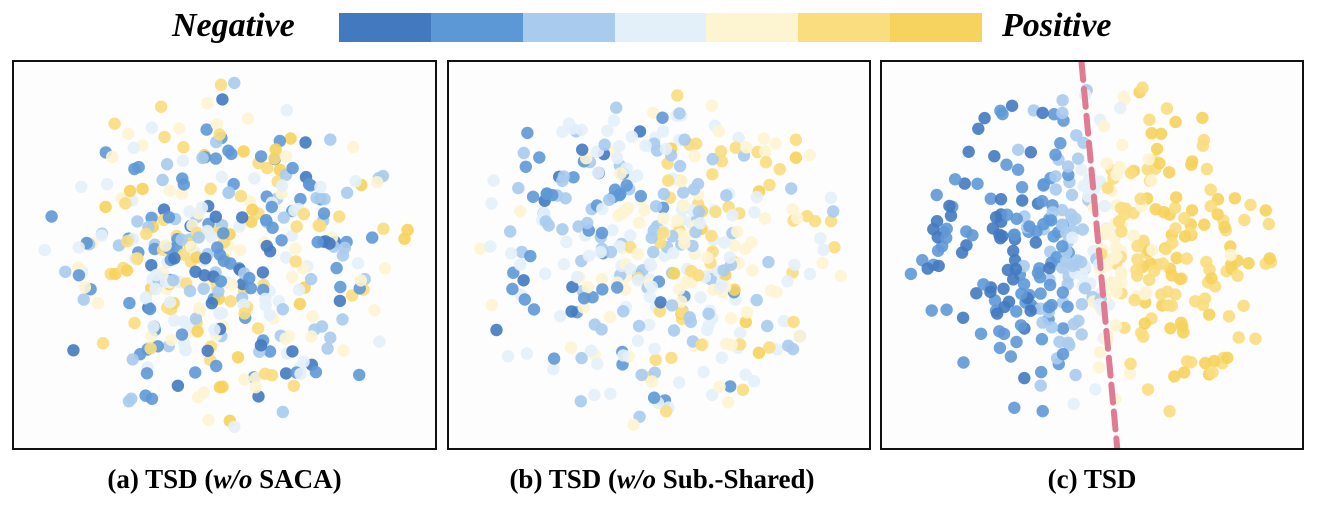  I want to click on legend-colorbar, so click(661, 27).